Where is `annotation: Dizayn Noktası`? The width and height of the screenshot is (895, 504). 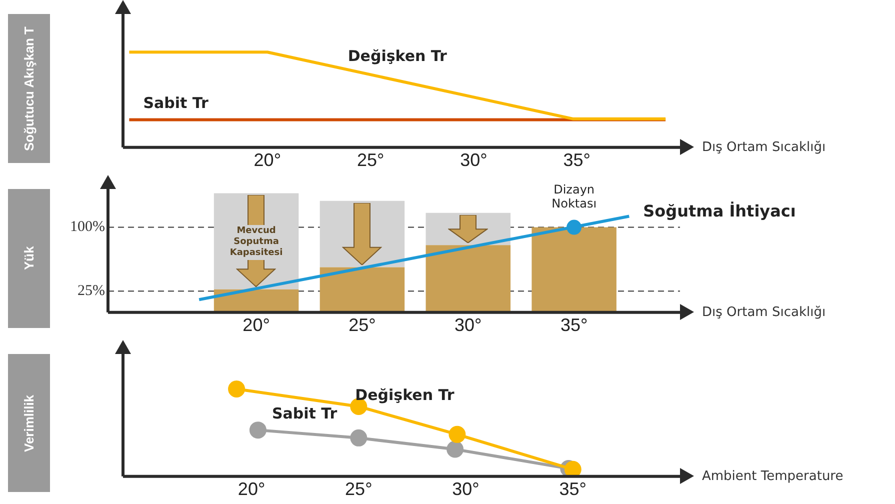
annotation: Dizayn Noktası is located at coordinates (574, 196).